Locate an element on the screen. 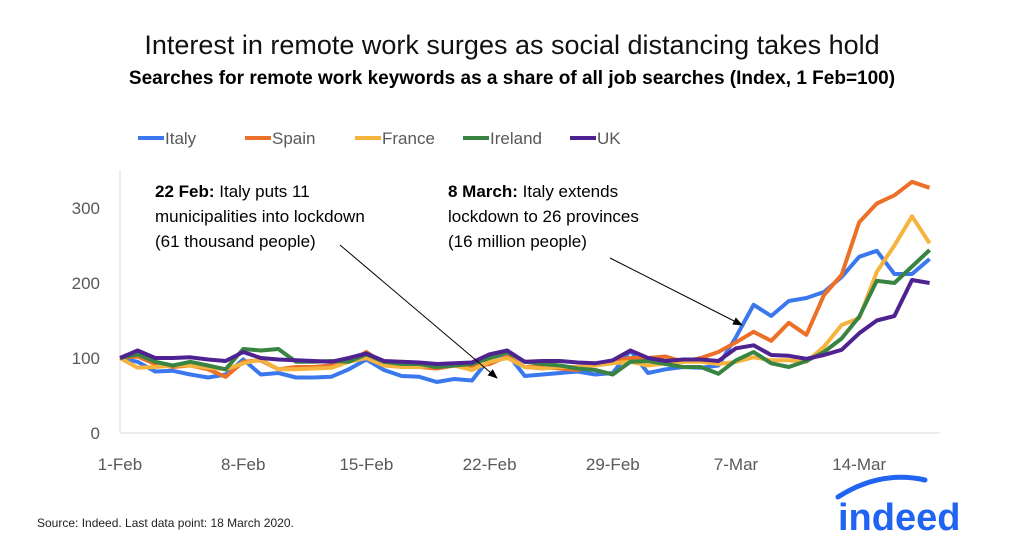  x-tick-label: 22-Feb is located at coordinates (490, 464).